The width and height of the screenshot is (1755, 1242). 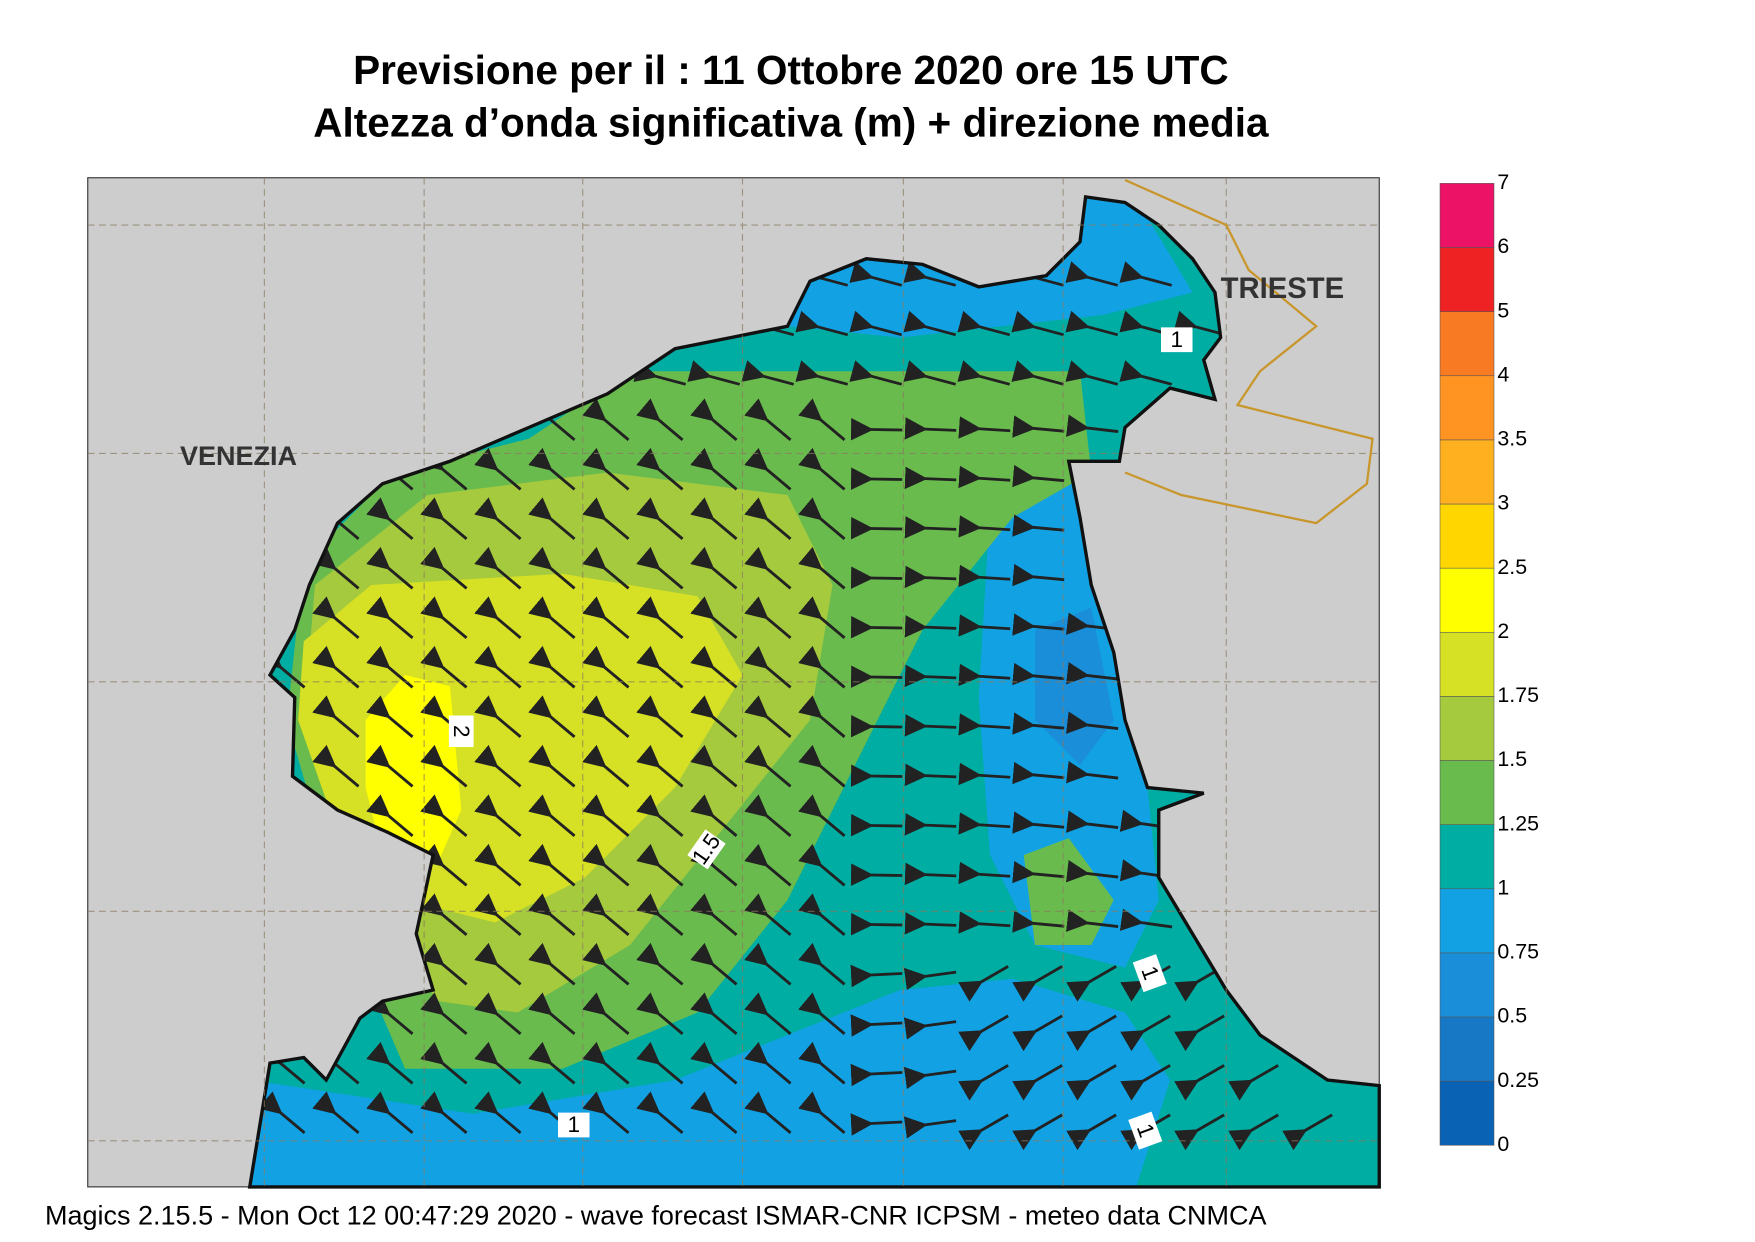 I want to click on colorbar-label: 0.5, so click(x=1512, y=1016).